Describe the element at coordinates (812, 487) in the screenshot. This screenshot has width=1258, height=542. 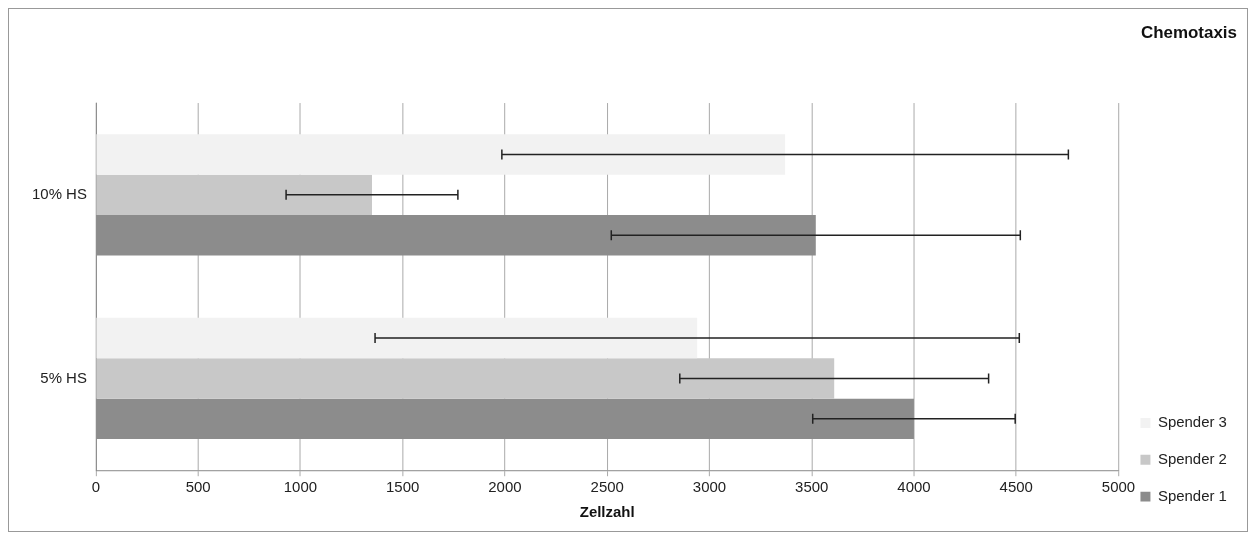
I see `x-tick-label: 3500` at that location.